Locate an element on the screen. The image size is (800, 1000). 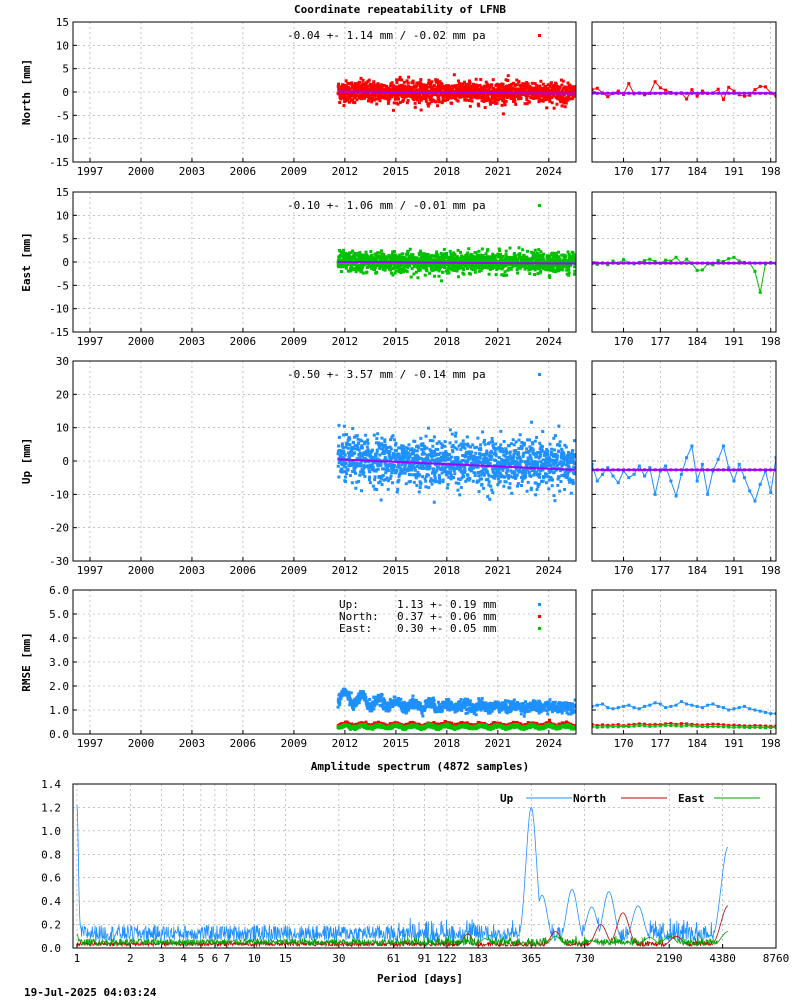
east-ytick-label: -10 is located at coordinates (59, 309).